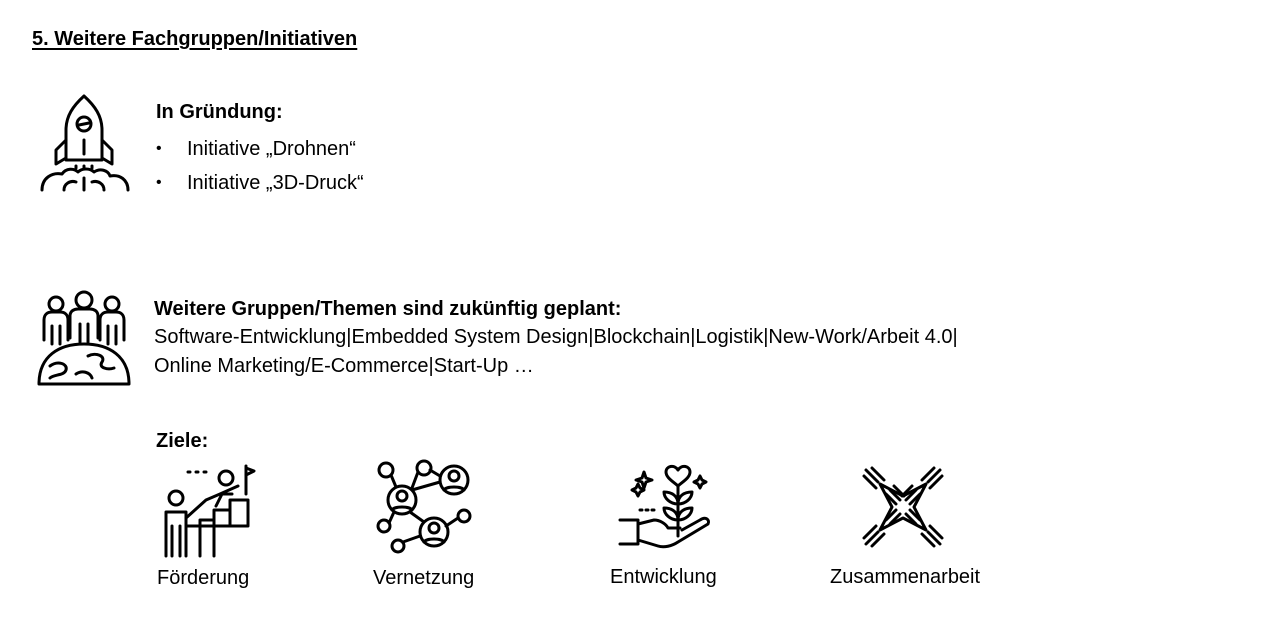 This screenshot has width=1270, height=630. What do you see at coordinates (271, 148) in the screenshot?
I see `list-item-text: Initiative „Drohnen“` at bounding box center [271, 148].